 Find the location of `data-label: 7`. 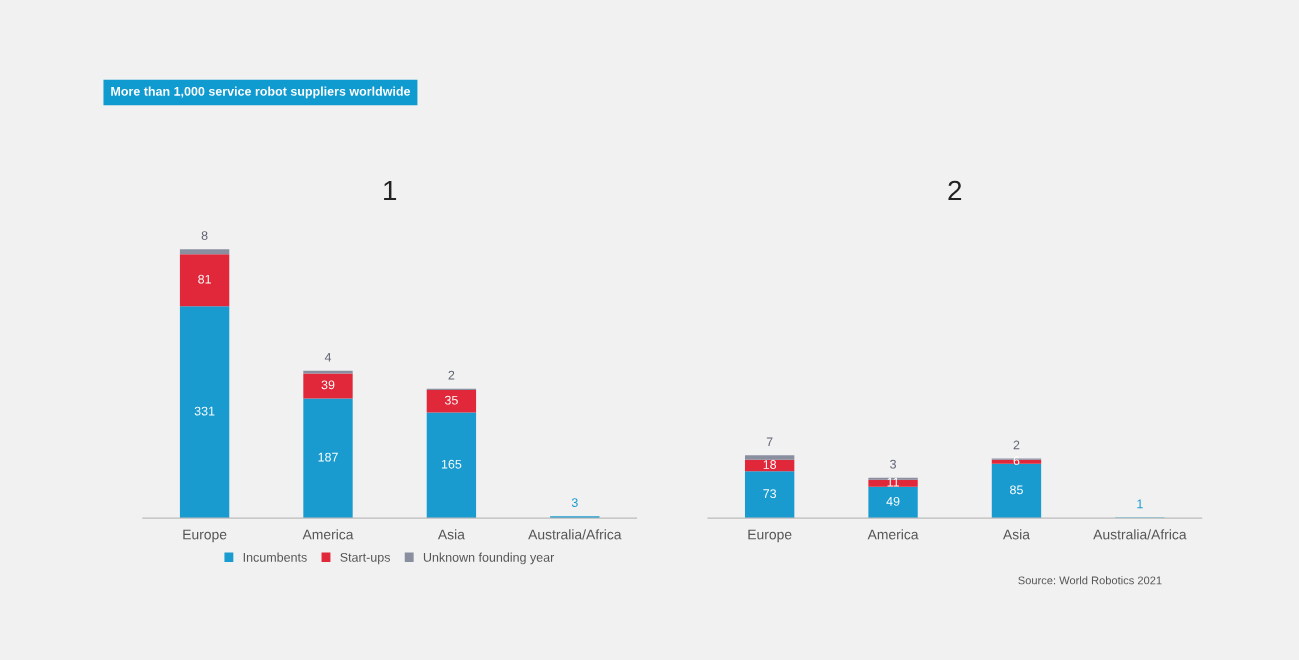

data-label: 7 is located at coordinates (769, 442).